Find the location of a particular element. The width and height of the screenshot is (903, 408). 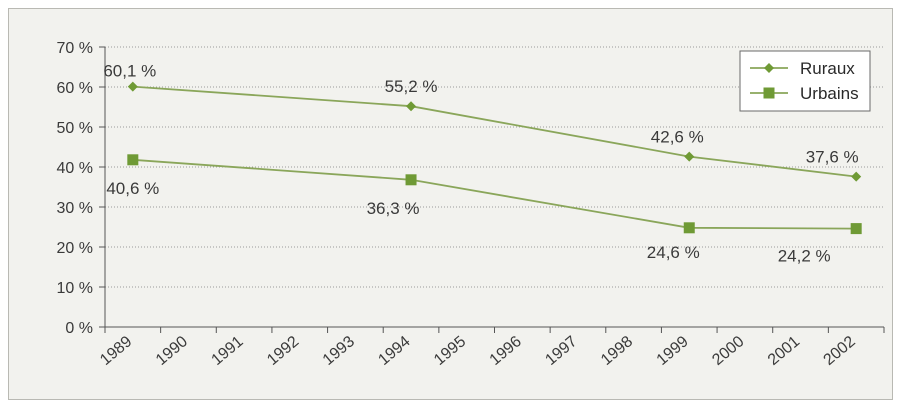

legend-label: Urbains is located at coordinates (829, 93).